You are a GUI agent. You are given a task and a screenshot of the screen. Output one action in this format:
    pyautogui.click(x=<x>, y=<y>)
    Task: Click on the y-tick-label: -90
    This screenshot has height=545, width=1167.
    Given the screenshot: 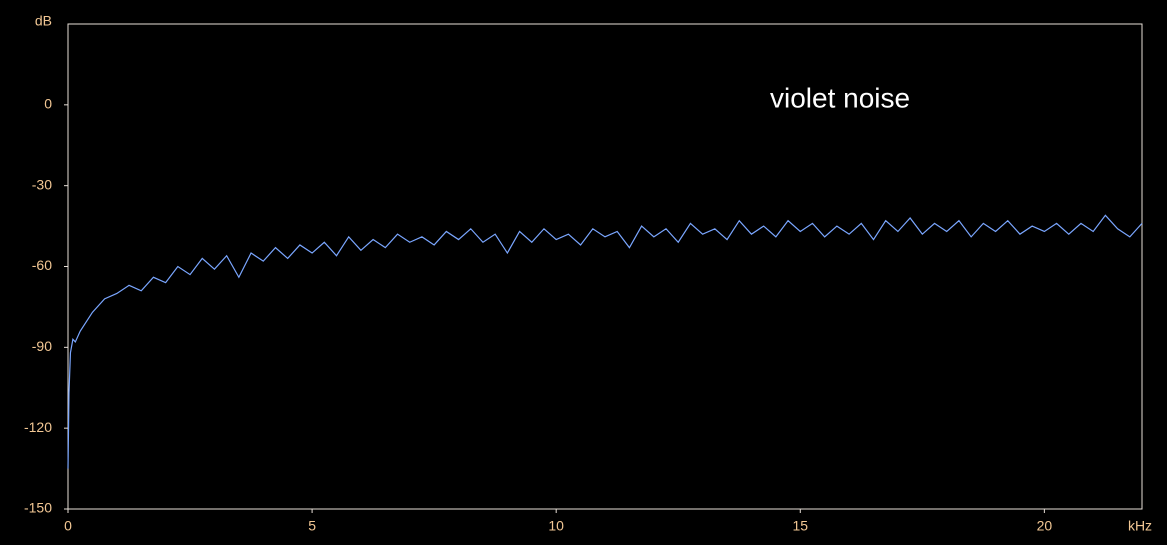 What is the action you would take?
    pyautogui.click(x=42, y=346)
    